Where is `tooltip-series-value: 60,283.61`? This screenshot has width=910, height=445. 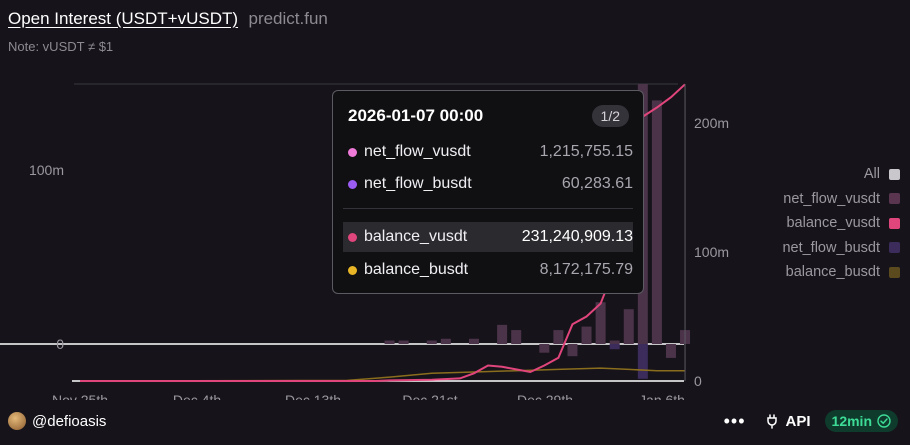
tooltip-series-value: 60,283.61 is located at coordinates (597, 183).